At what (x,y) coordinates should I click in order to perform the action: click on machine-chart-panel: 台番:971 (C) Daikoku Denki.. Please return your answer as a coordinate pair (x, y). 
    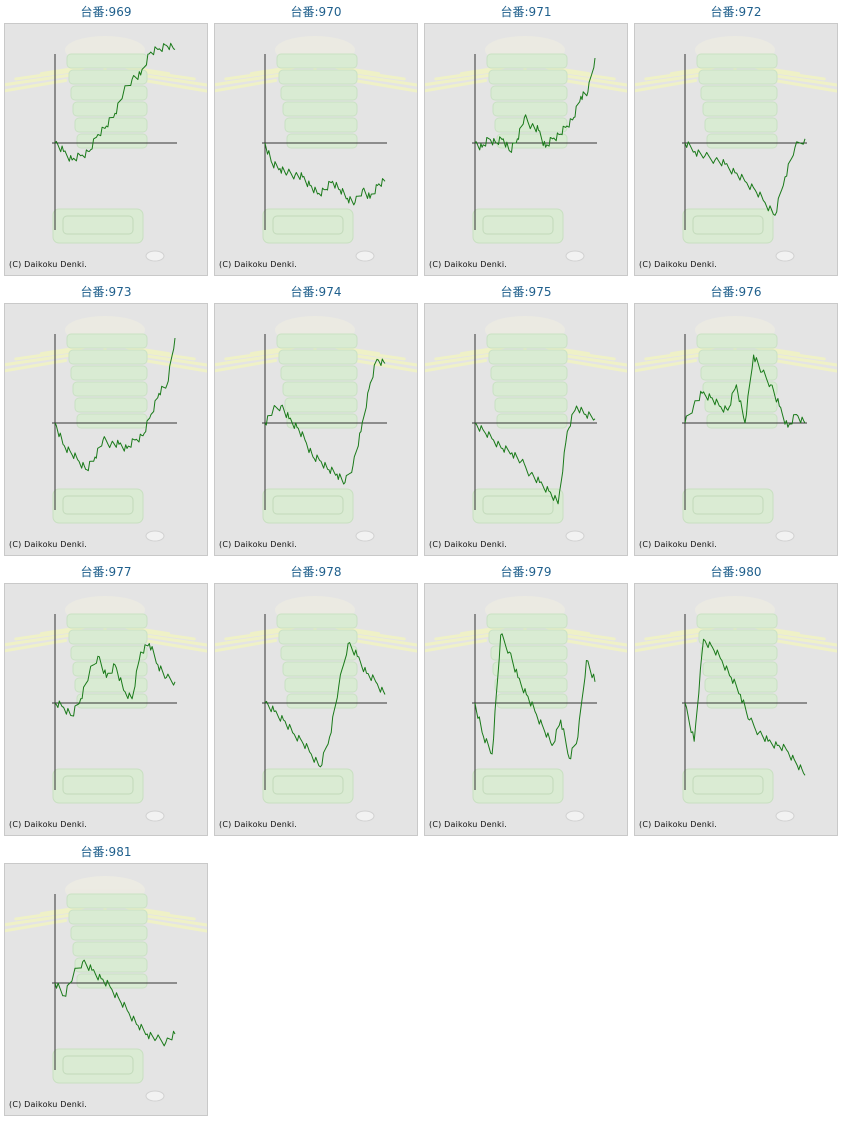
    Looking at the image, I should click on (526, 140).